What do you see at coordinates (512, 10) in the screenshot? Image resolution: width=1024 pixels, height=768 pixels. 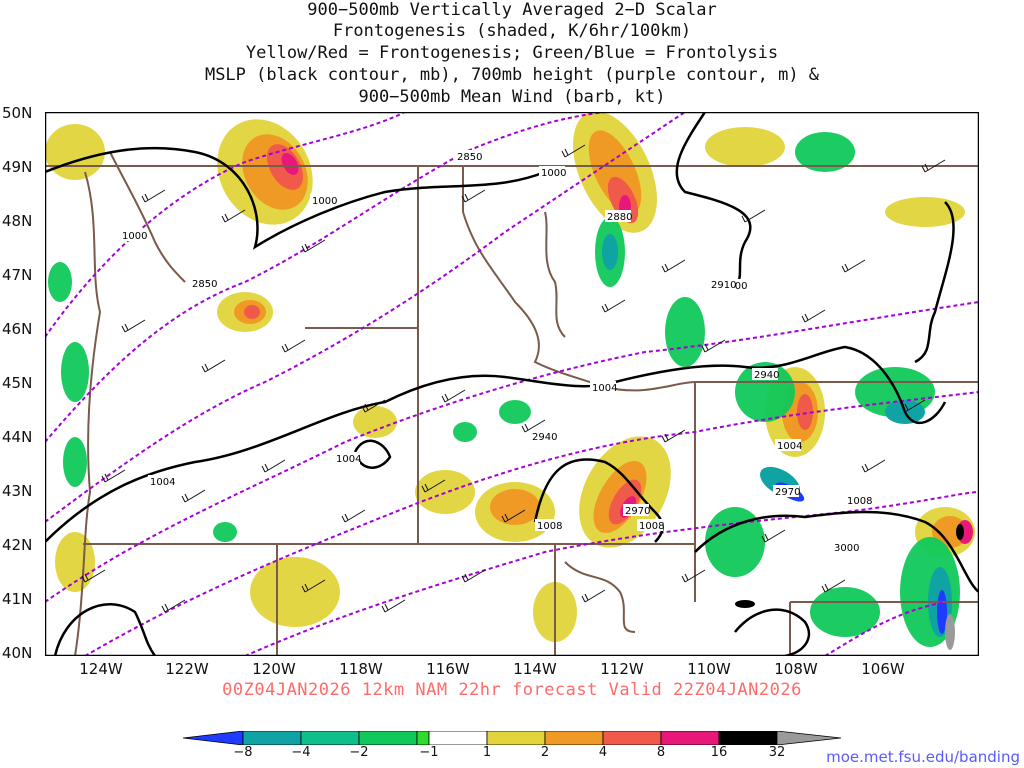 I see `title-line-1: 900−500mb Vertically Averaged 2−D Scalar` at bounding box center [512, 10].